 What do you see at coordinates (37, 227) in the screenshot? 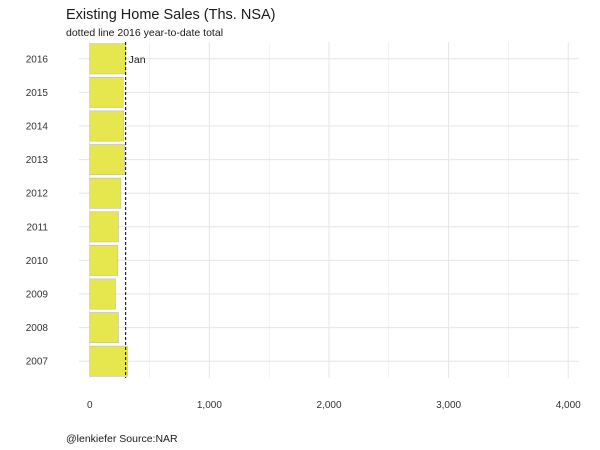
I see `y-tick-label: 2011` at bounding box center [37, 227].